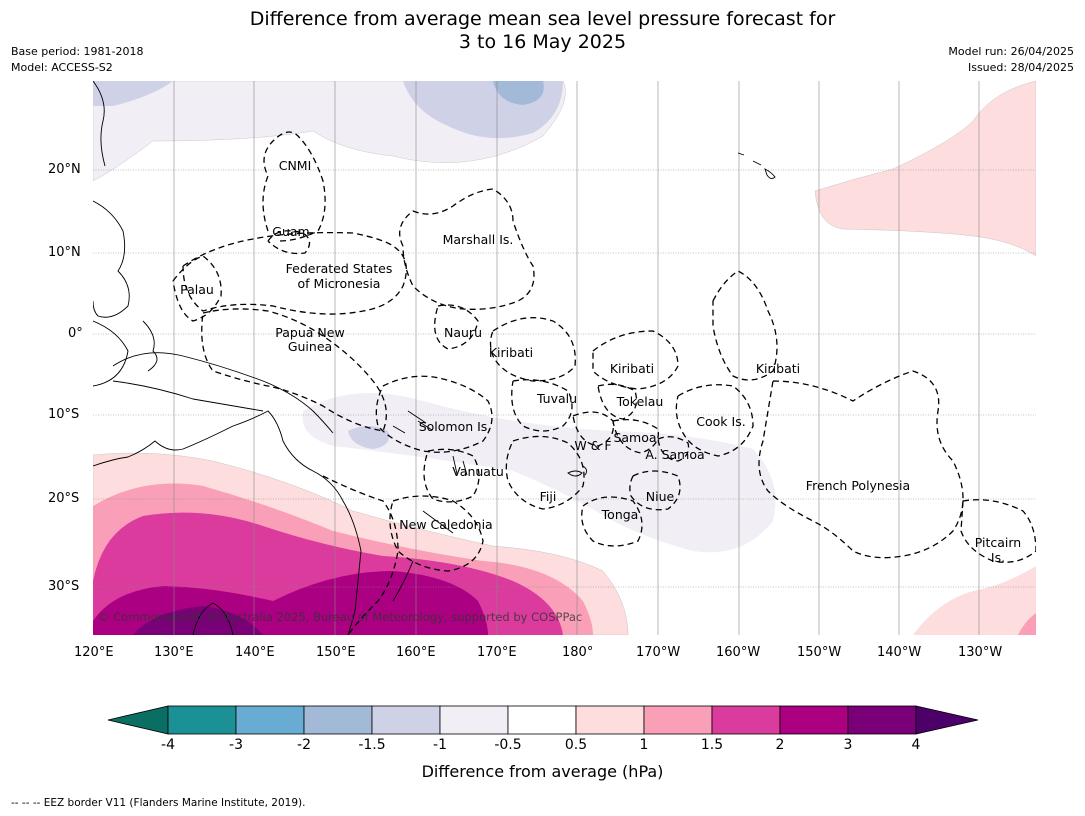  What do you see at coordinates (174, 652) in the screenshot?
I see `lon-label-130e: 130°E` at bounding box center [174, 652].